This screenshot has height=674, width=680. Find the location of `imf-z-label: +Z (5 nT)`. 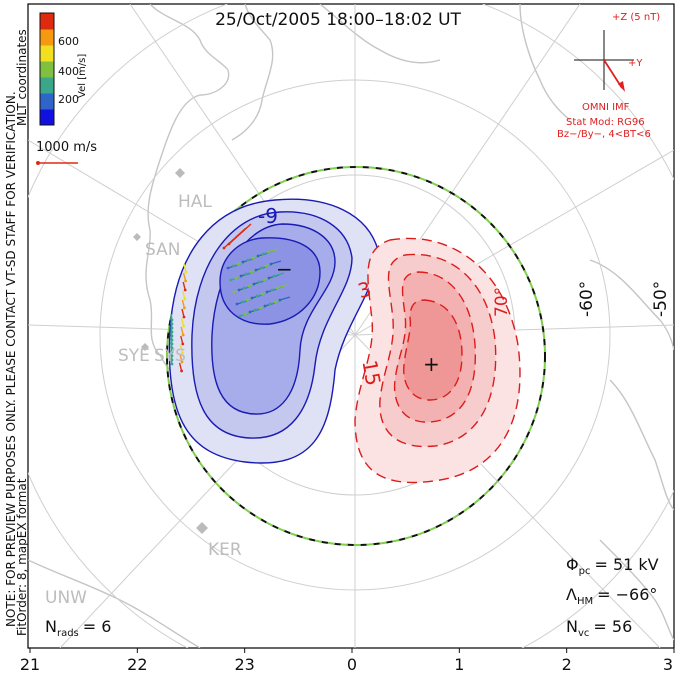

imf-z-label: +Z (5 nT) is located at coordinates (636, 17).